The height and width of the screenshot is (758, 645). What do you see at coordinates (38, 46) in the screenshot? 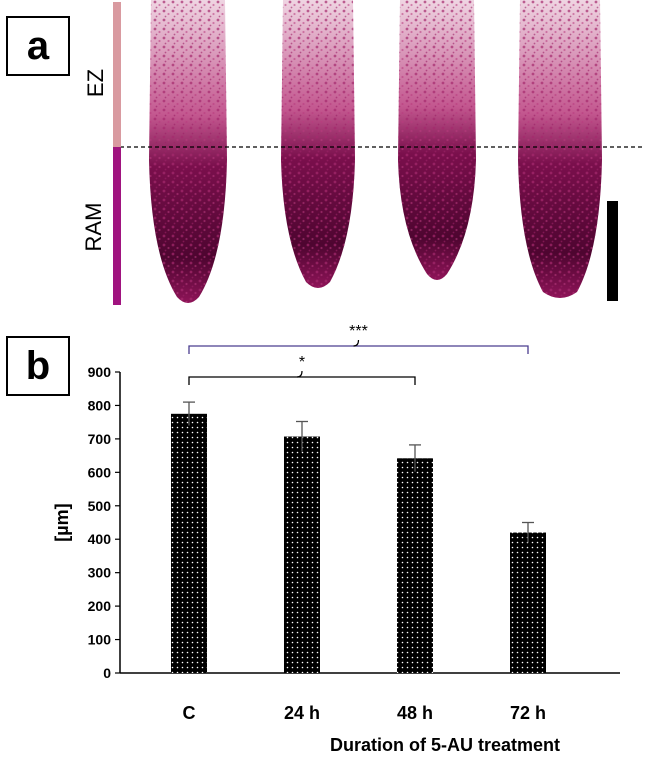
I see `panel-label-a: a` at bounding box center [38, 46].